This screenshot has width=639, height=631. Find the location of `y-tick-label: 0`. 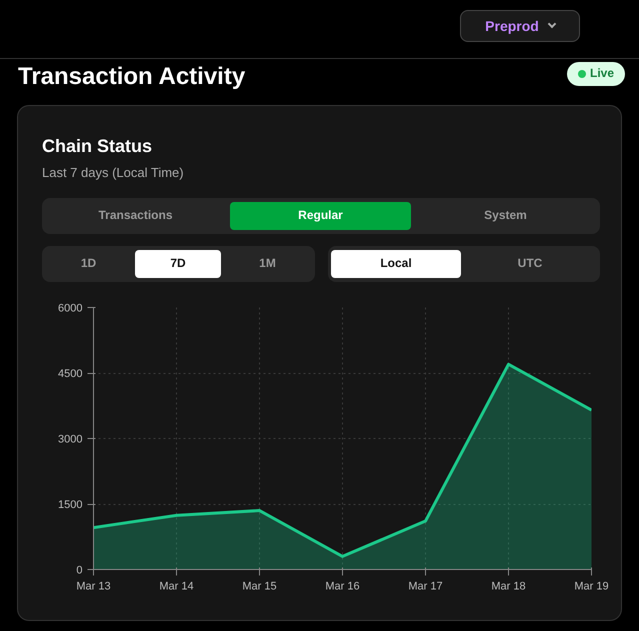

y-tick-label: 0 is located at coordinates (79, 570).